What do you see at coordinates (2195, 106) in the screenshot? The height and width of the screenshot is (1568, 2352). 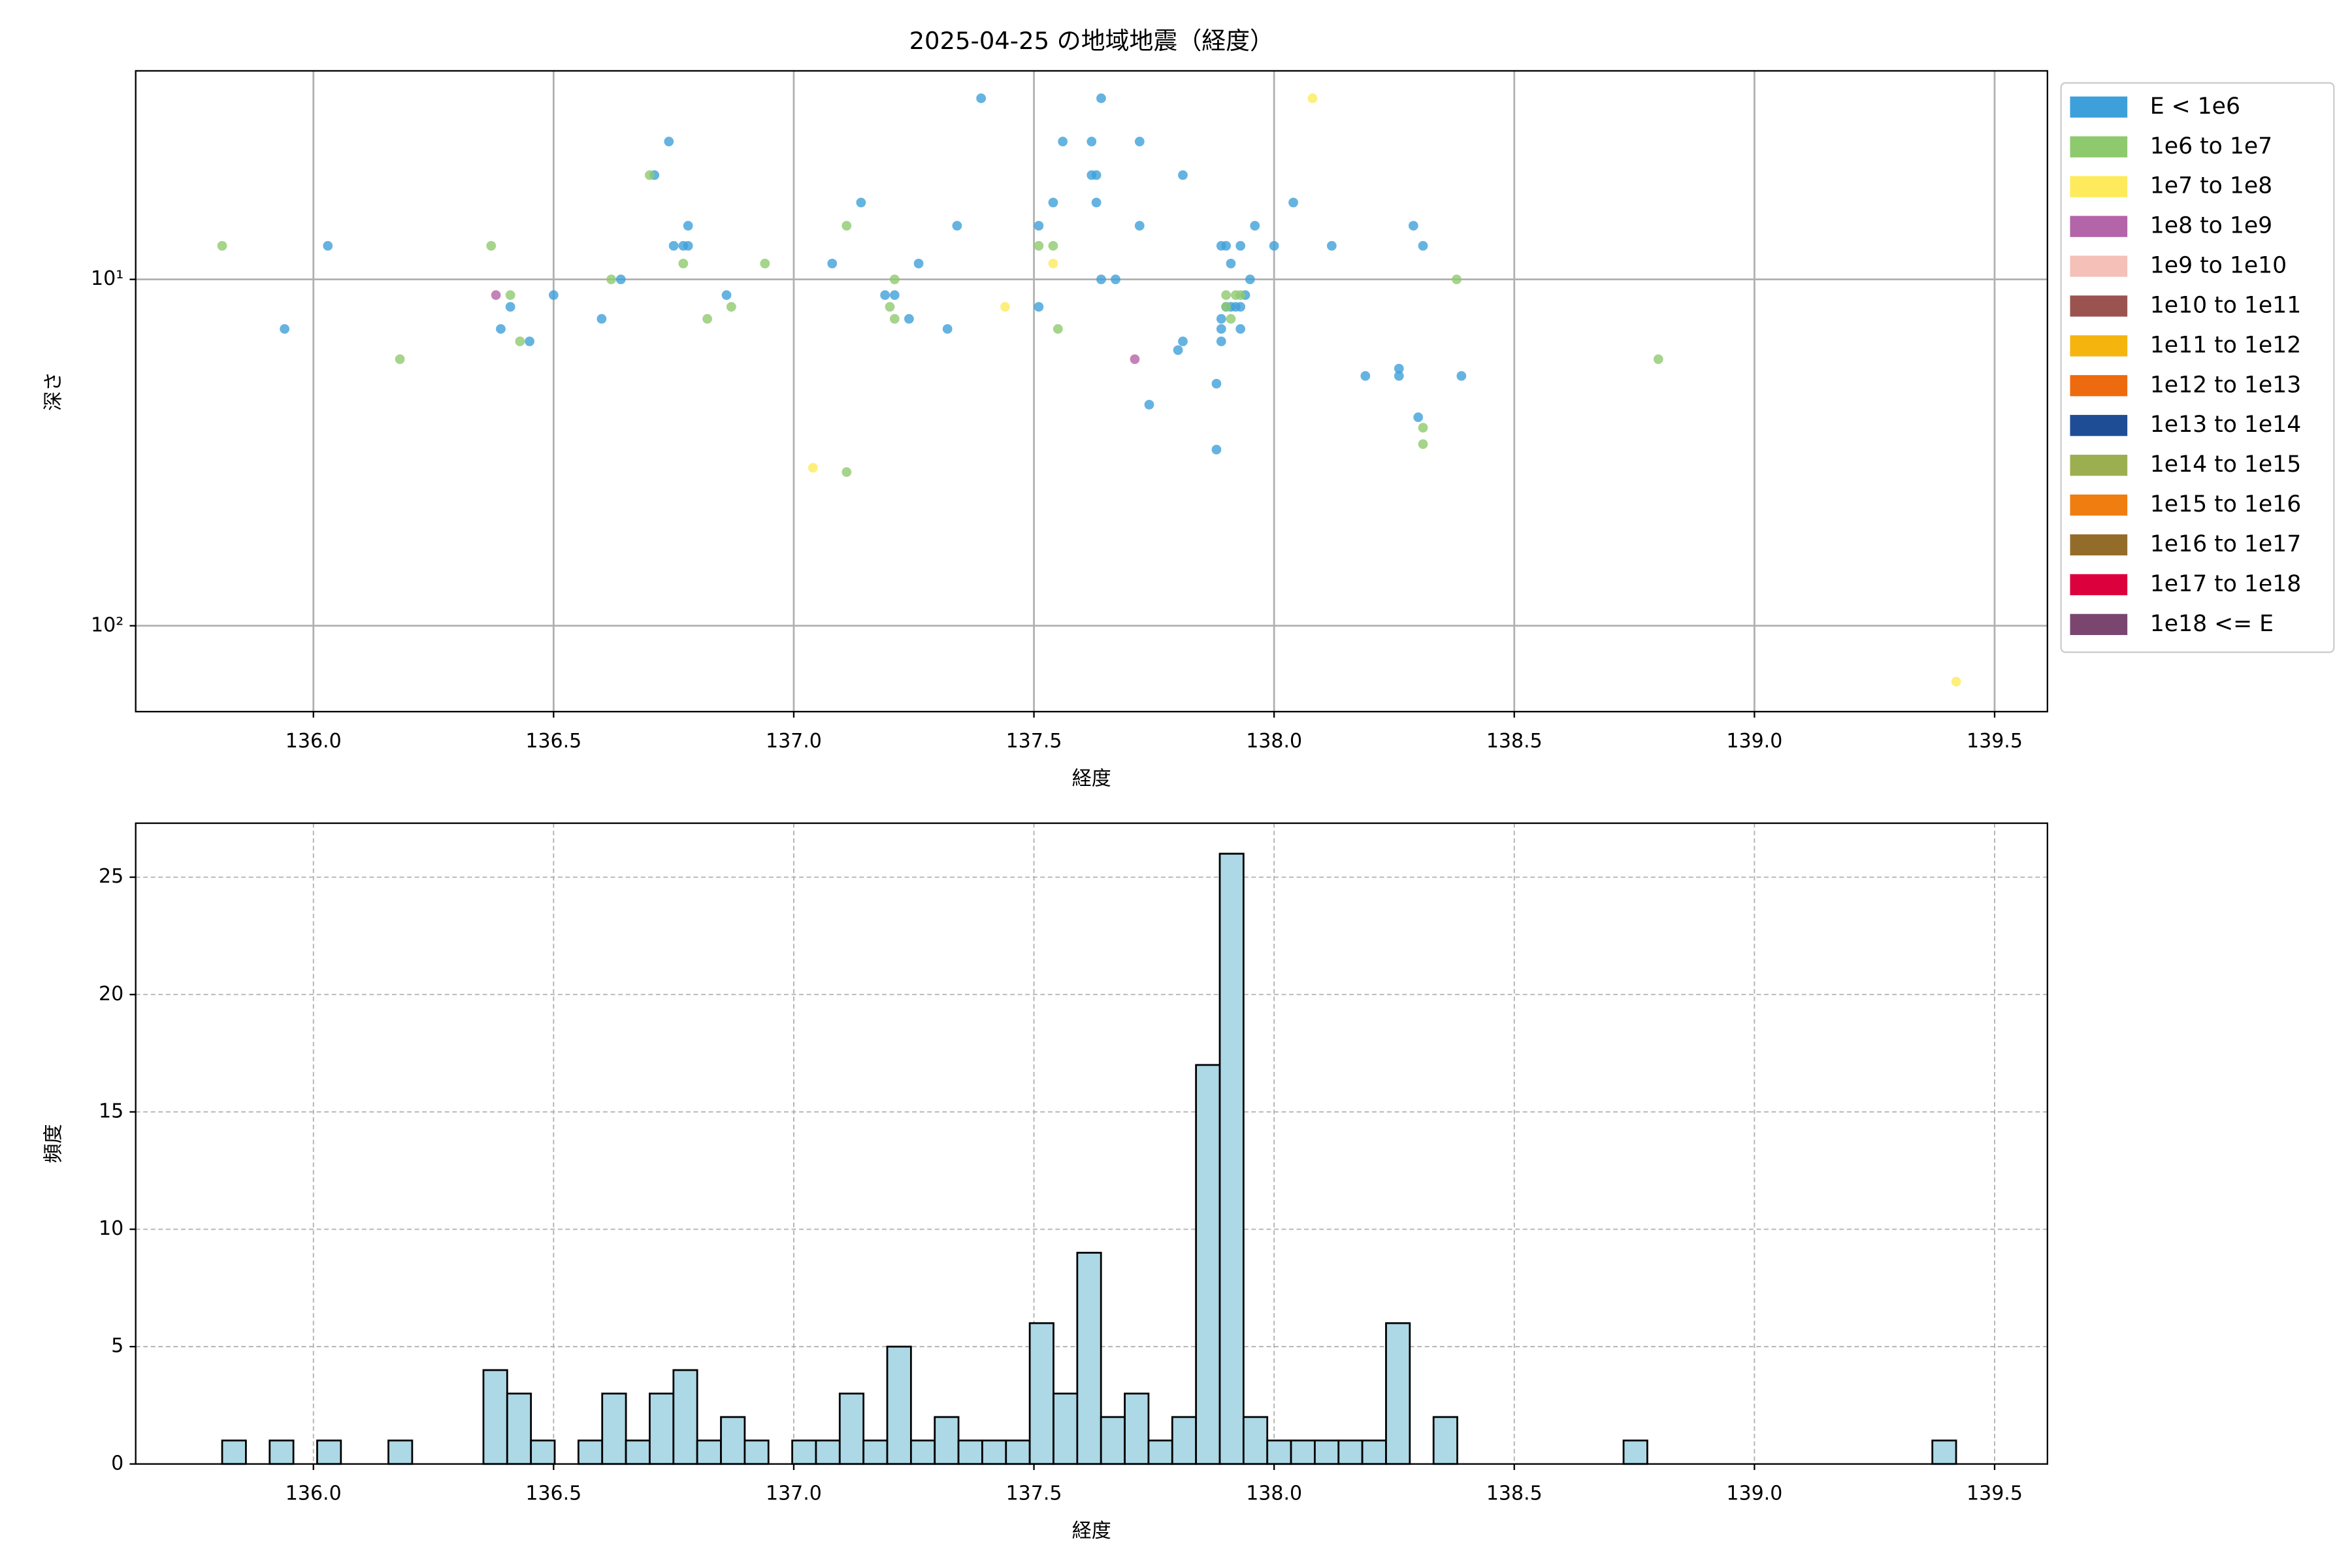 I see `legend-label: E < 1e6` at bounding box center [2195, 106].